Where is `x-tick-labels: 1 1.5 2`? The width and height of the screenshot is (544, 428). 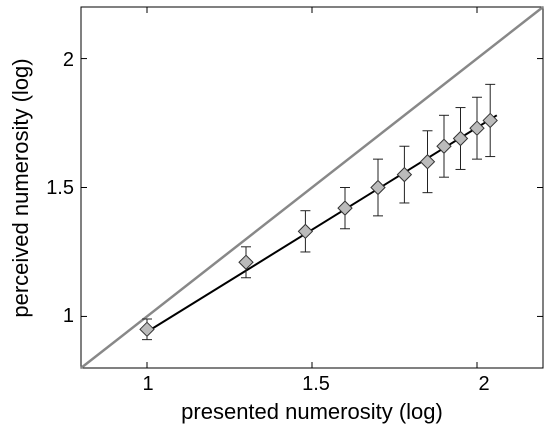
x-tick-labels: 1 1.5 2 is located at coordinates (315, 384).